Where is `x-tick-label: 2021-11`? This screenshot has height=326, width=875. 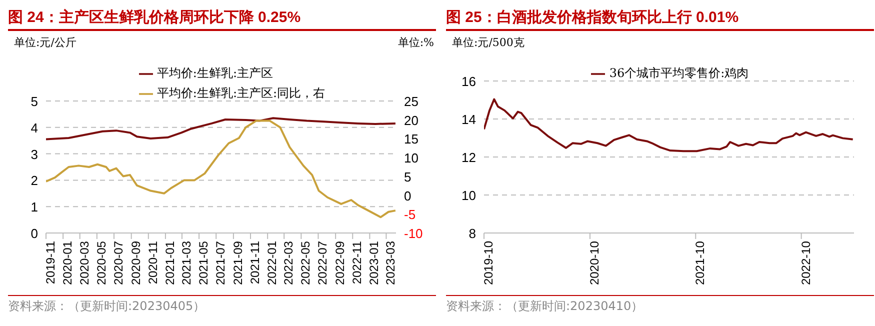 x-tick-label: 2021-11 is located at coordinates (255, 262).